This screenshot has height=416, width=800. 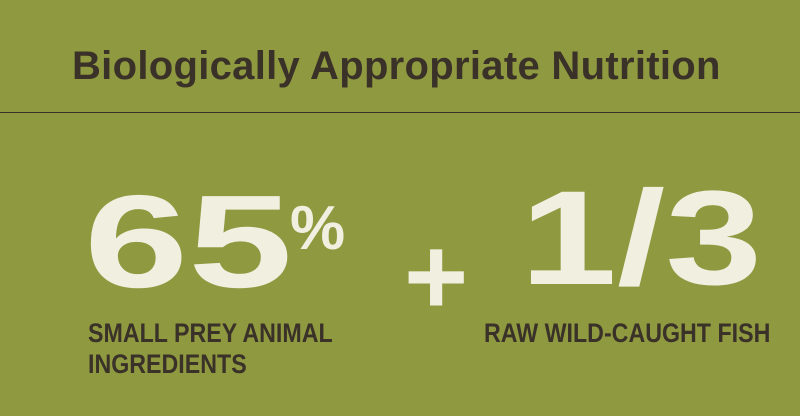 What do you see at coordinates (436, 276) in the screenshot?
I see `plus-sign: +` at bounding box center [436, 276].